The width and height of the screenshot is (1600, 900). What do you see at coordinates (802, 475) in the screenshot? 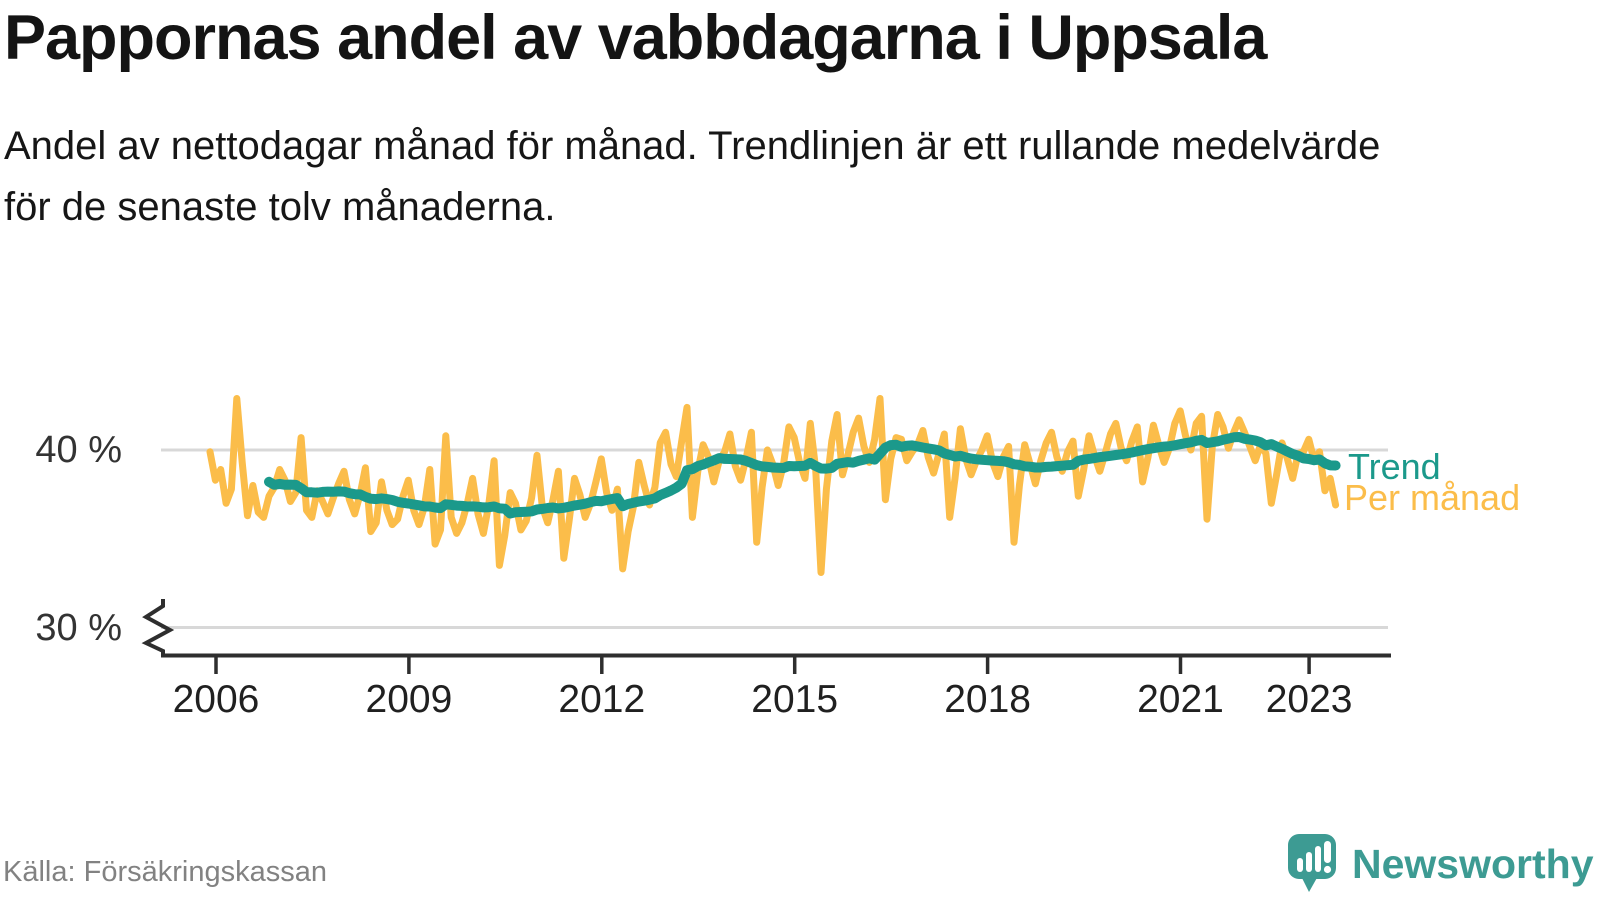
I see `trend-line` at bounding box center [802, 475].